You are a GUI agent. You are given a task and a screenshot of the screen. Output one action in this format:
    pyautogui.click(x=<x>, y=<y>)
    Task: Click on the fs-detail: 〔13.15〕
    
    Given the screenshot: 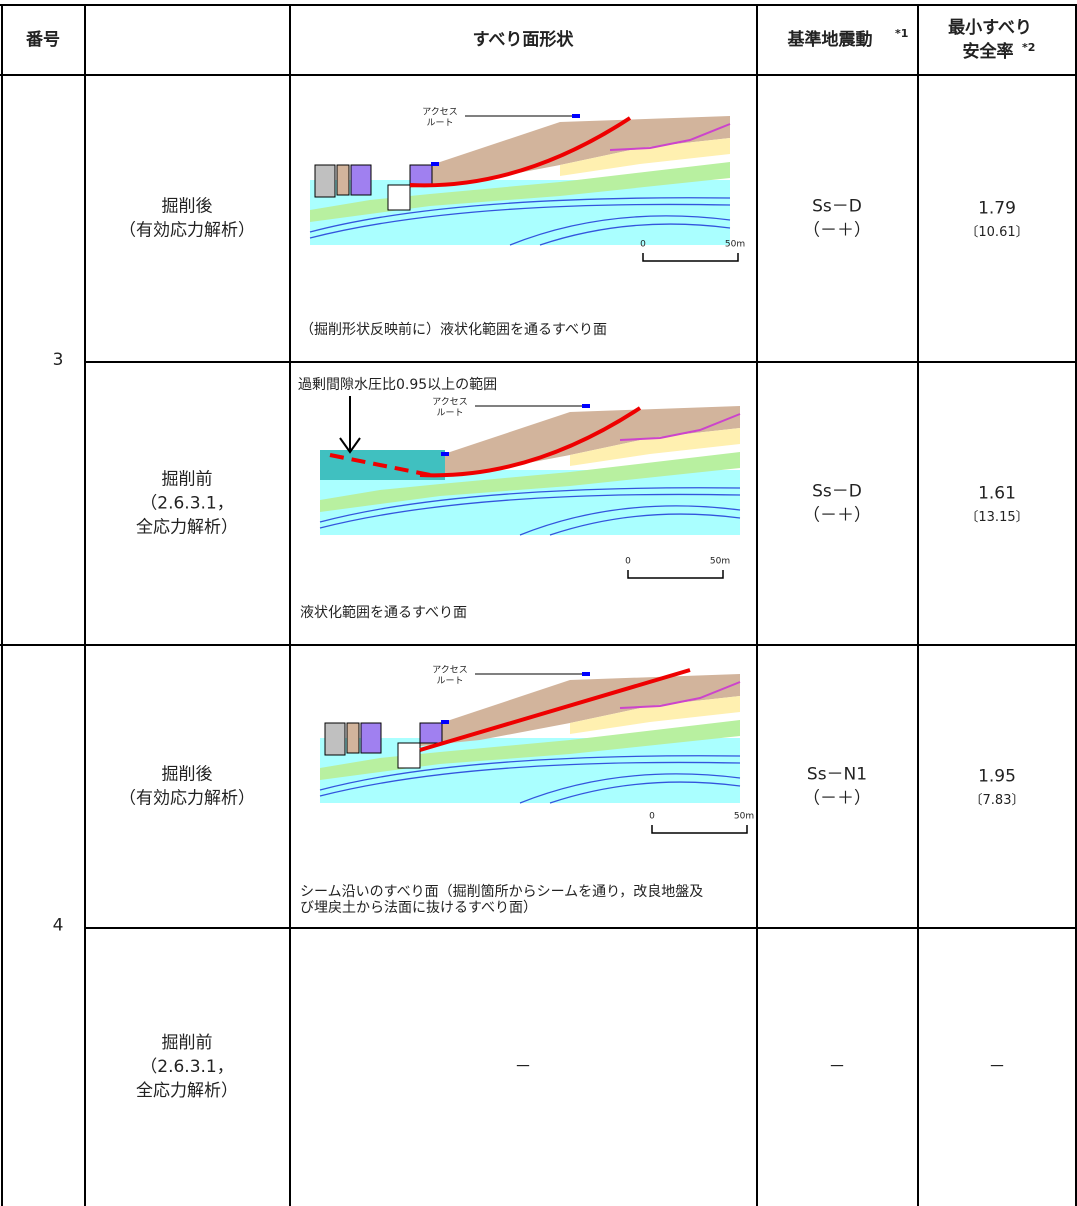 What is the action you would take?
    pyautogui.click(x=996, y=517)
    